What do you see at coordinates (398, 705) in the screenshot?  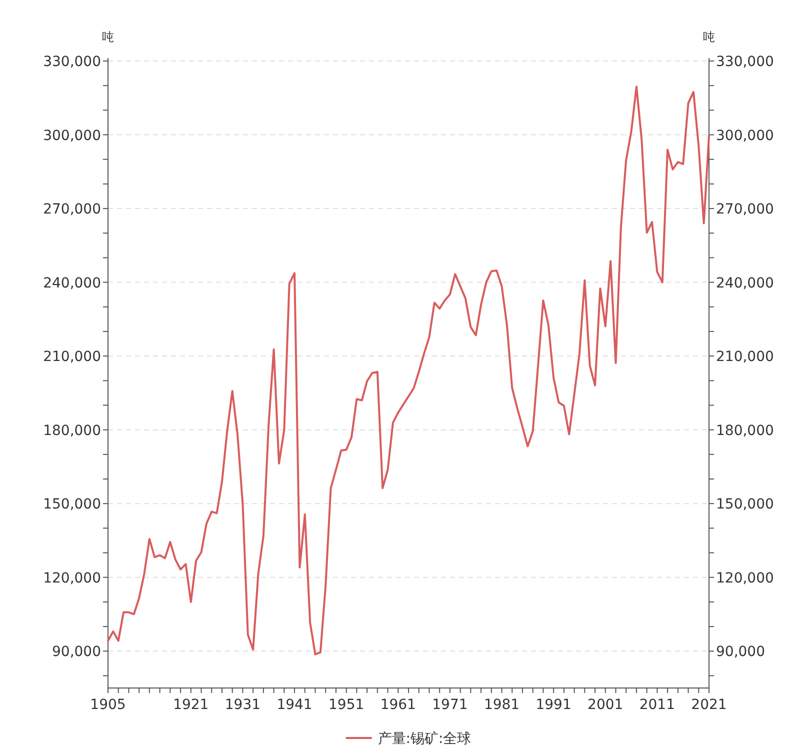 I see `x-tick-label: 1961` at bounding box center [398, 705].